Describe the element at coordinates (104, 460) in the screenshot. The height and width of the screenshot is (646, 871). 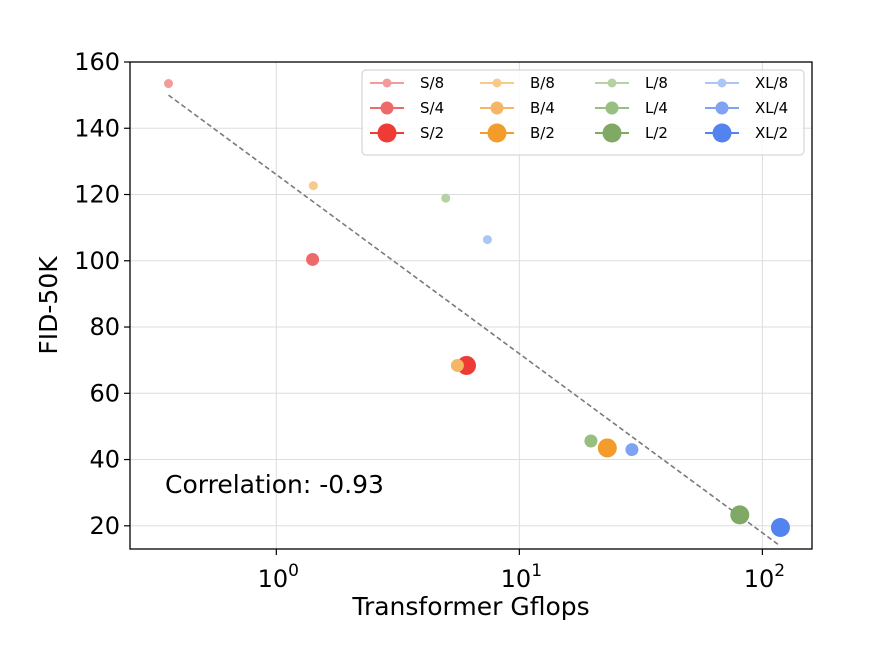
I see `y-tick-label: 40` at that location.